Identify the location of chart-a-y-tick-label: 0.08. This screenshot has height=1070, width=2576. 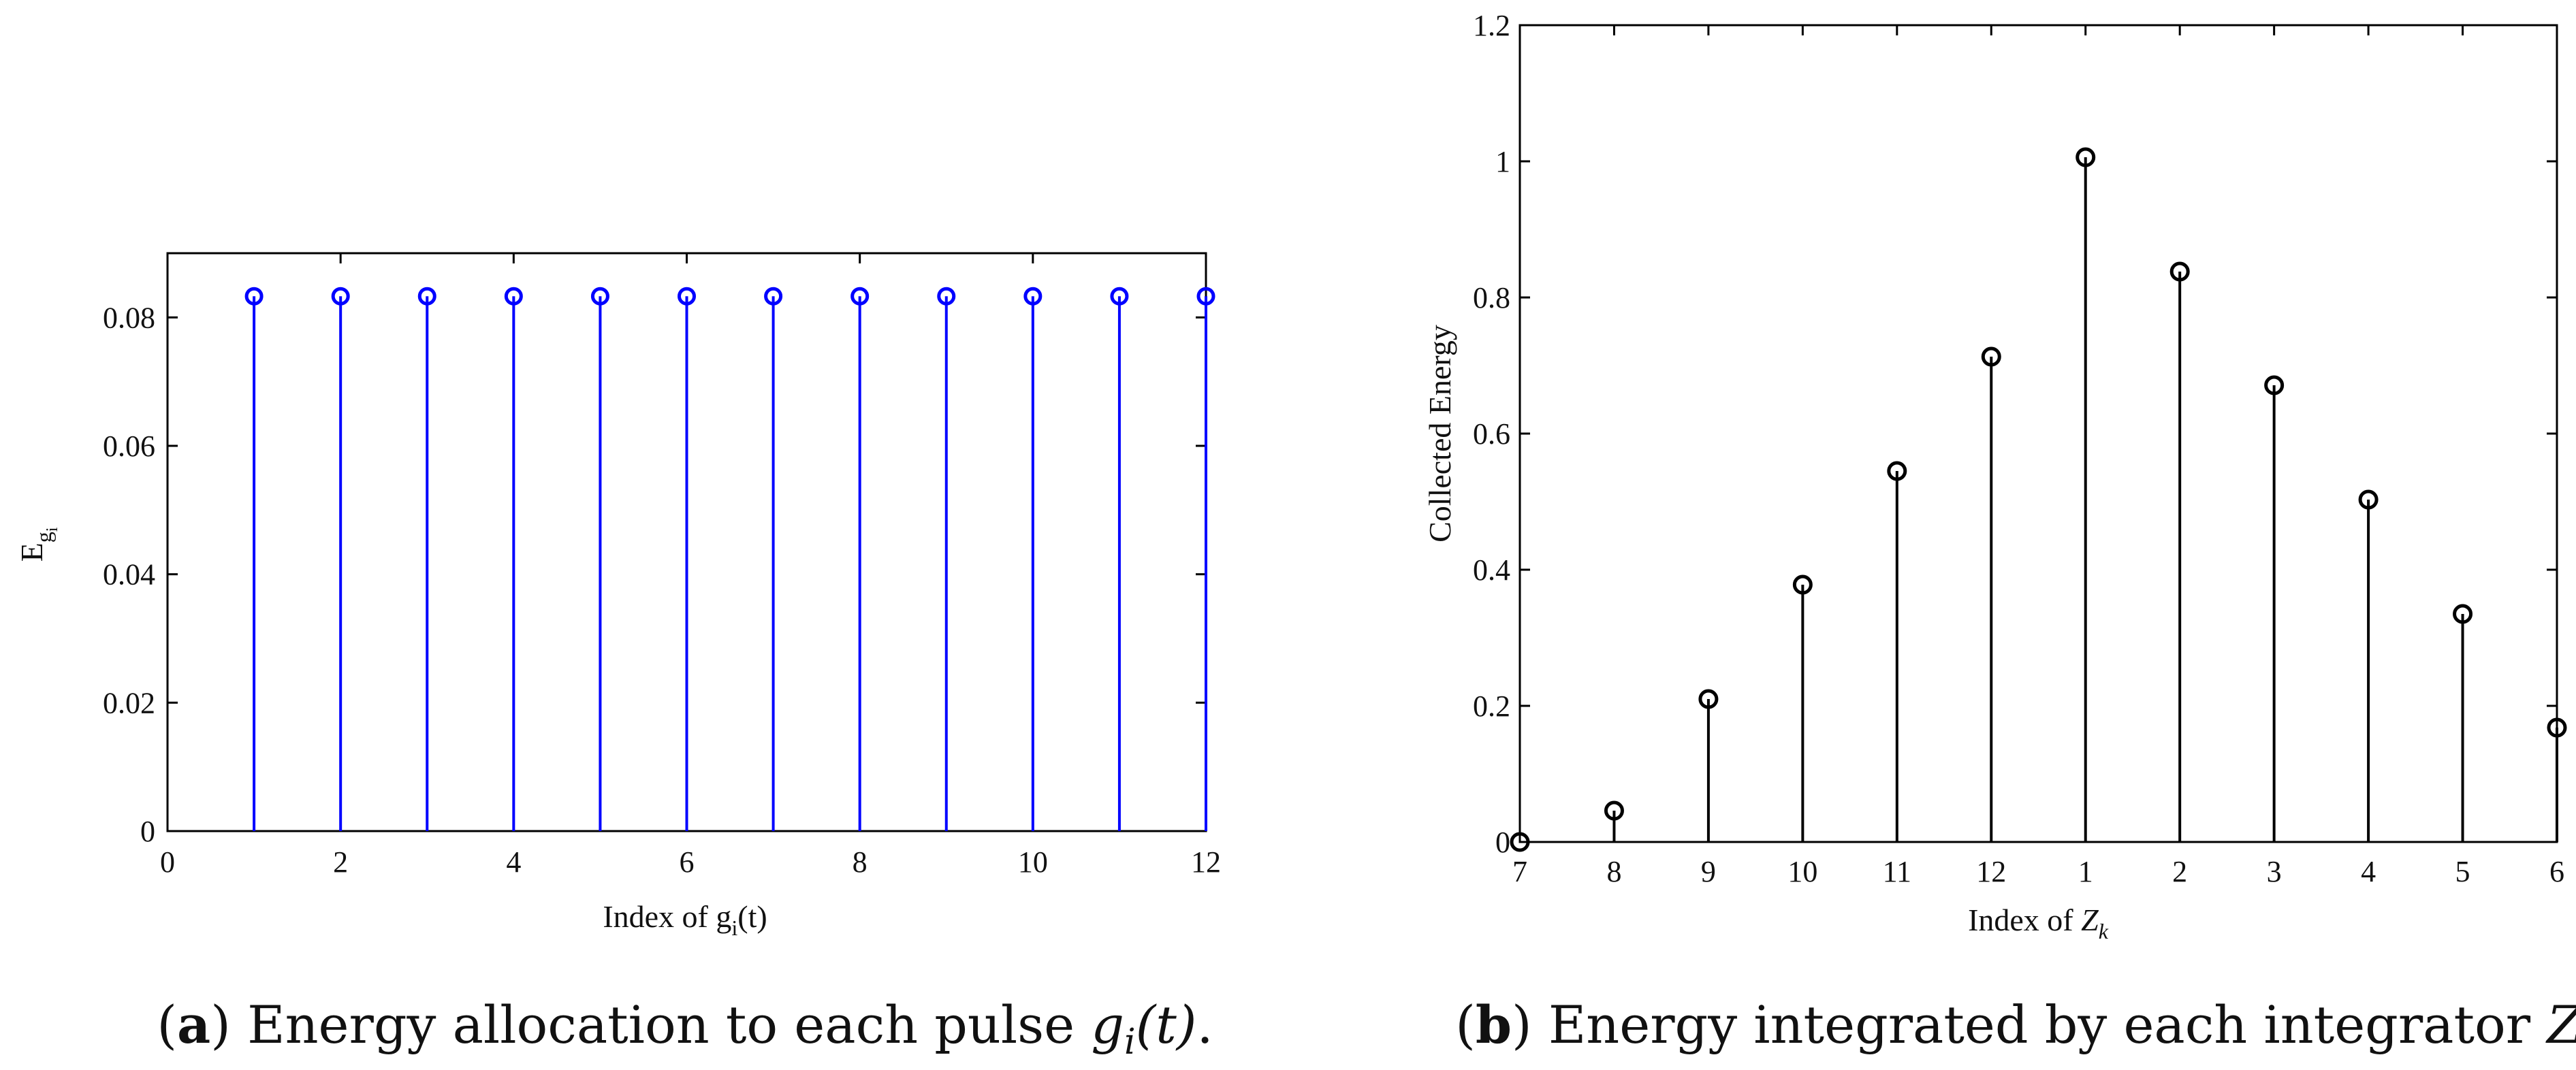
(129, 317).